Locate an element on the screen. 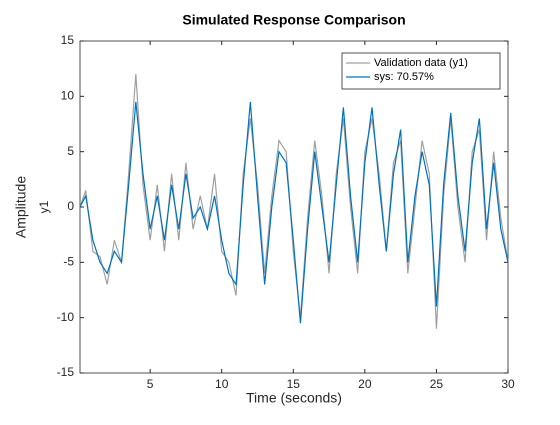 The image size is (560, 425). y-tick-label: 15 is located at coordinates (68, 40).